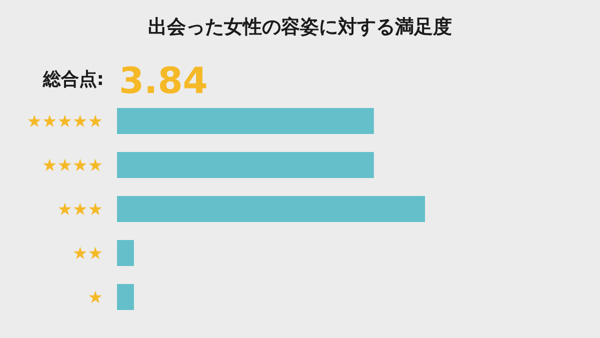 Image resolution: width=600 pixels, height=338 pixels. I want to click on title: 出会った女性の容姿に対する満足度, so click(300, 27).